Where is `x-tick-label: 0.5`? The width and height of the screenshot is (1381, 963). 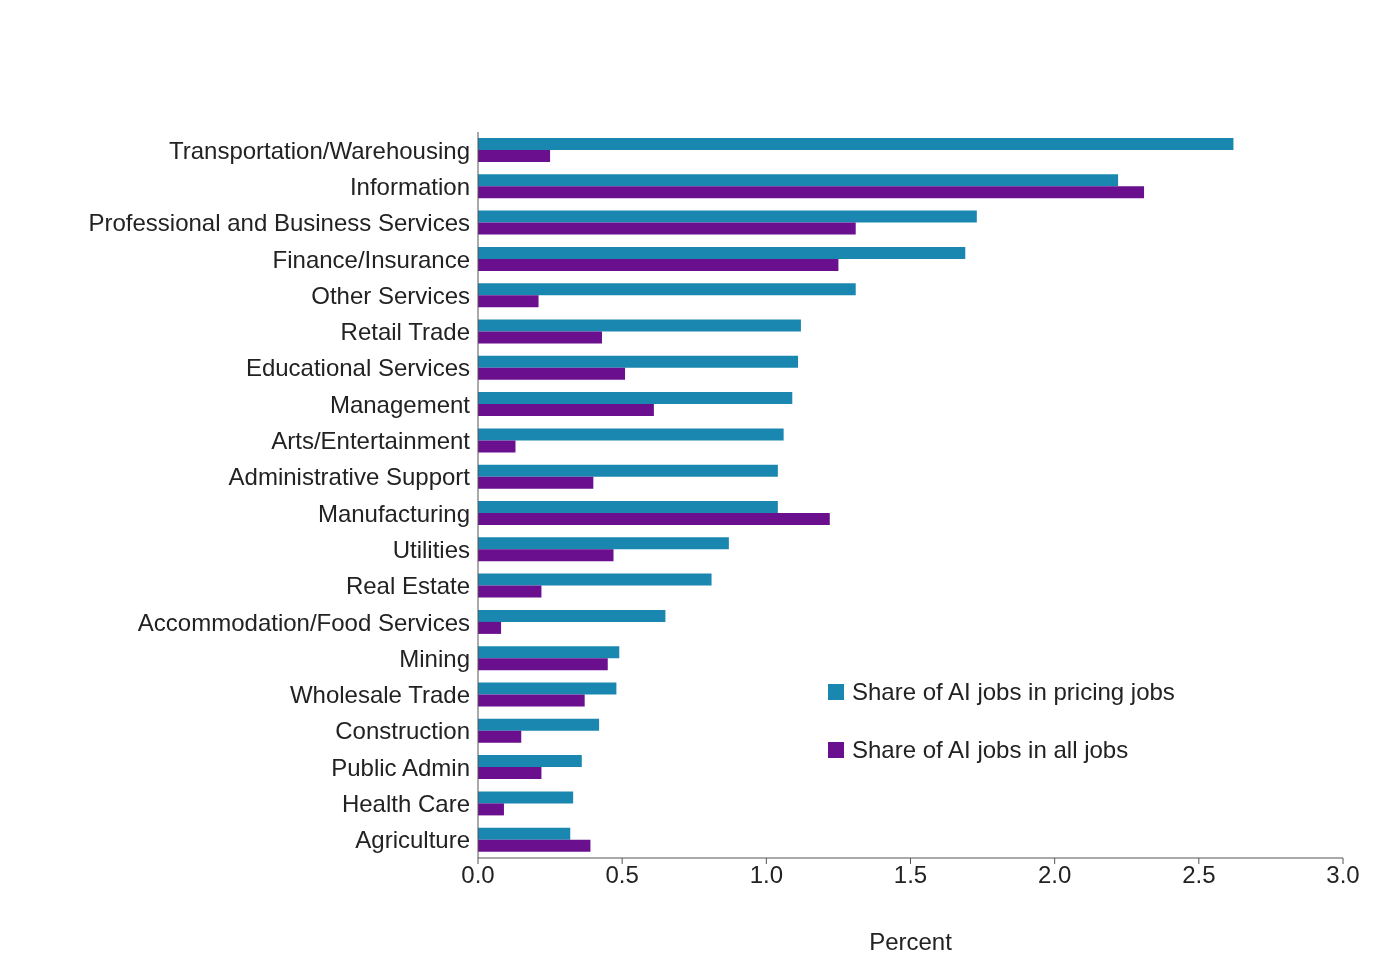
x-tick-label: 0.5 is located at coordinates (622, 875).